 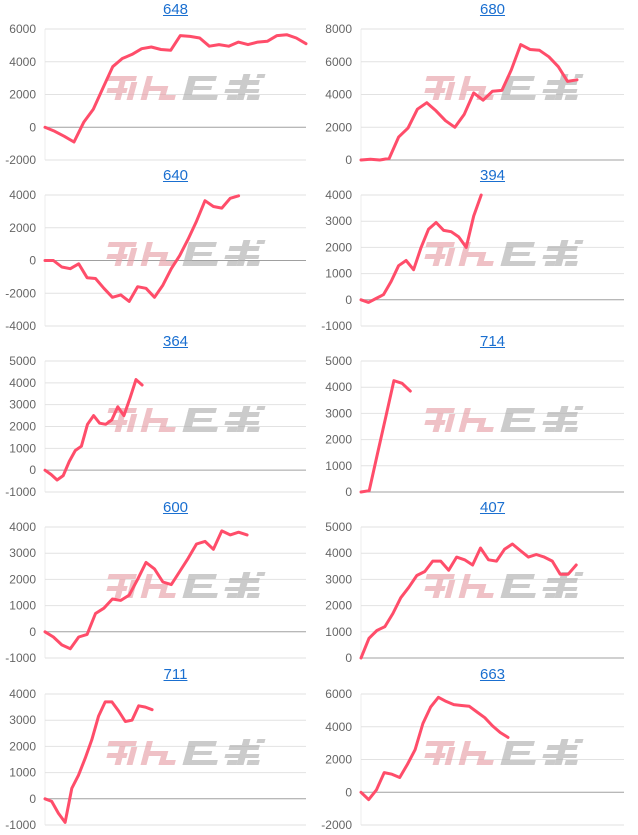 I want to click on chart-711: -1000 0 1000 2000 3000 4000 711, so click(x=159, y=748).